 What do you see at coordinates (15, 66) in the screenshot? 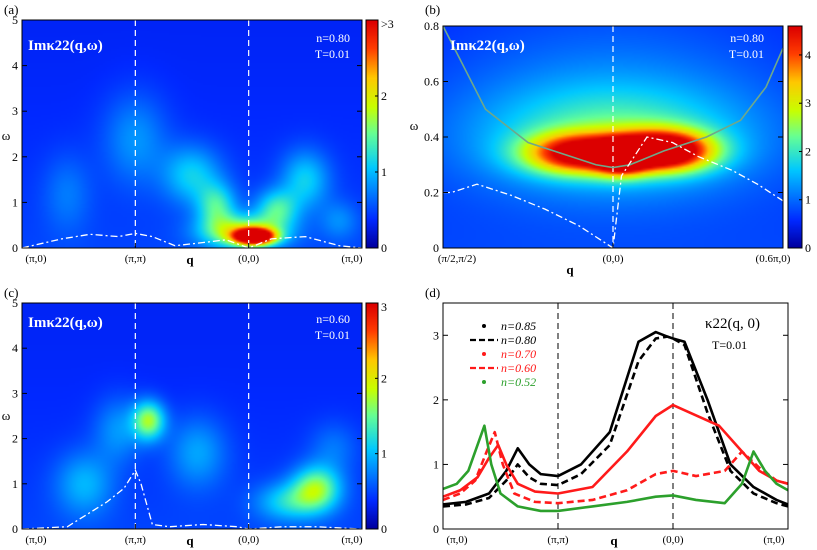
I see `y-tick-label: 4` at bounding box center [15, 66].